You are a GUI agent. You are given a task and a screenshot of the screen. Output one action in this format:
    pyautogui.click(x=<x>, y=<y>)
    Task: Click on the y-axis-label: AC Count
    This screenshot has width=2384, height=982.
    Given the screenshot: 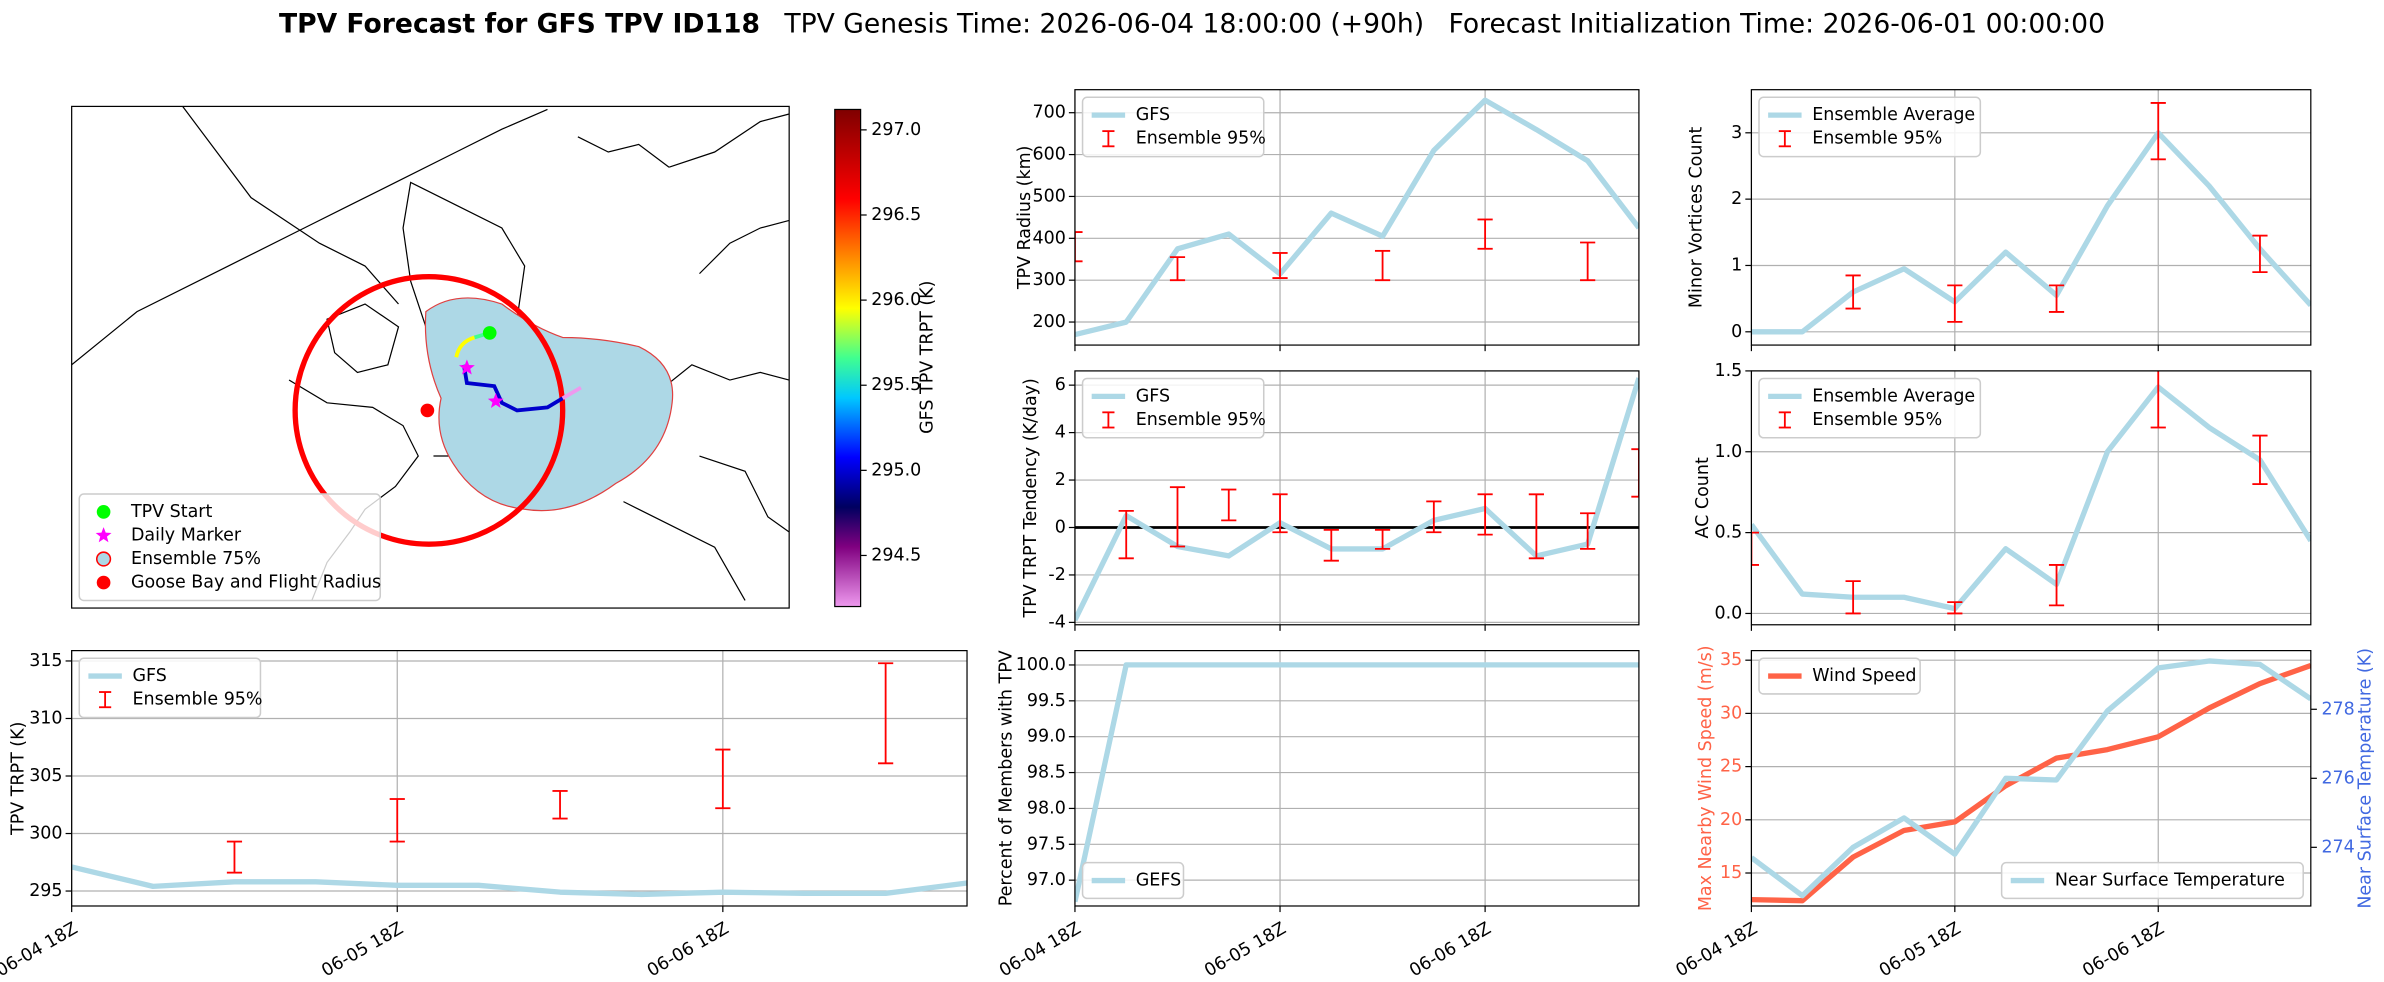 What is the action you would take?
    pyautogui.click(x=1703, y=497)
    